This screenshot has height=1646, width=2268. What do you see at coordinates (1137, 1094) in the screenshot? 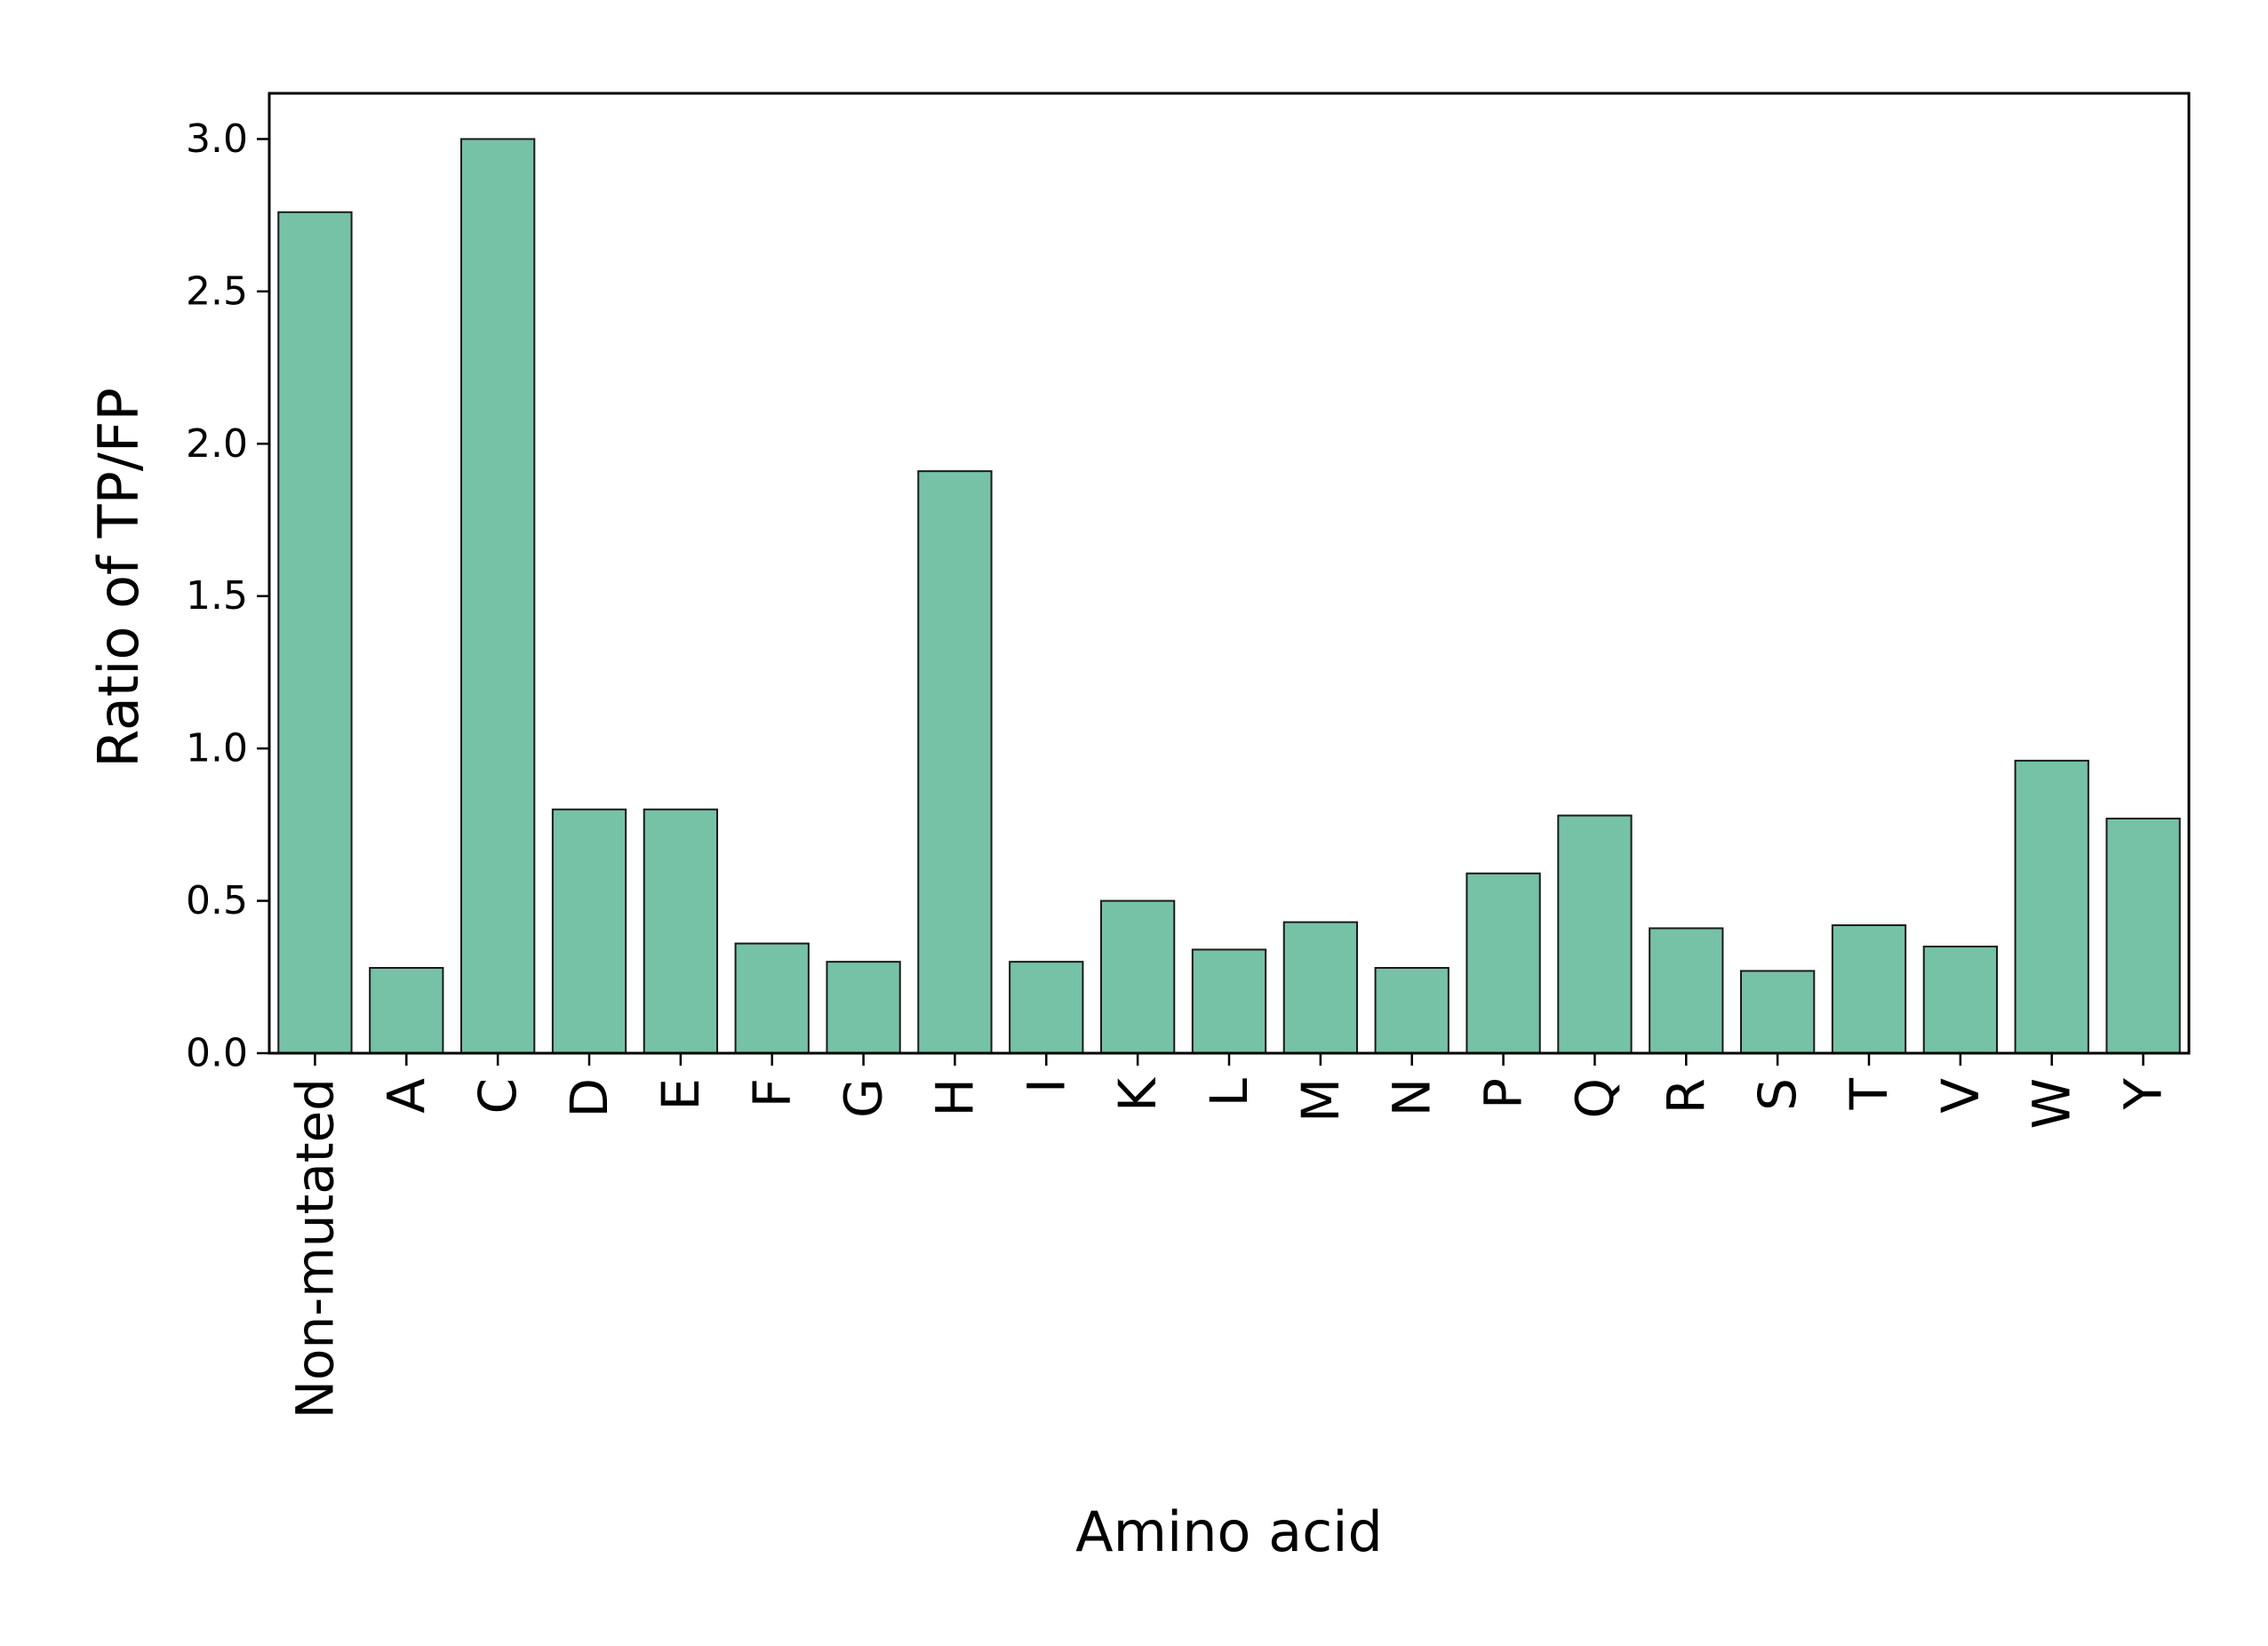
I see `x-tick-label: K` at bounding box center [1137, 1094].